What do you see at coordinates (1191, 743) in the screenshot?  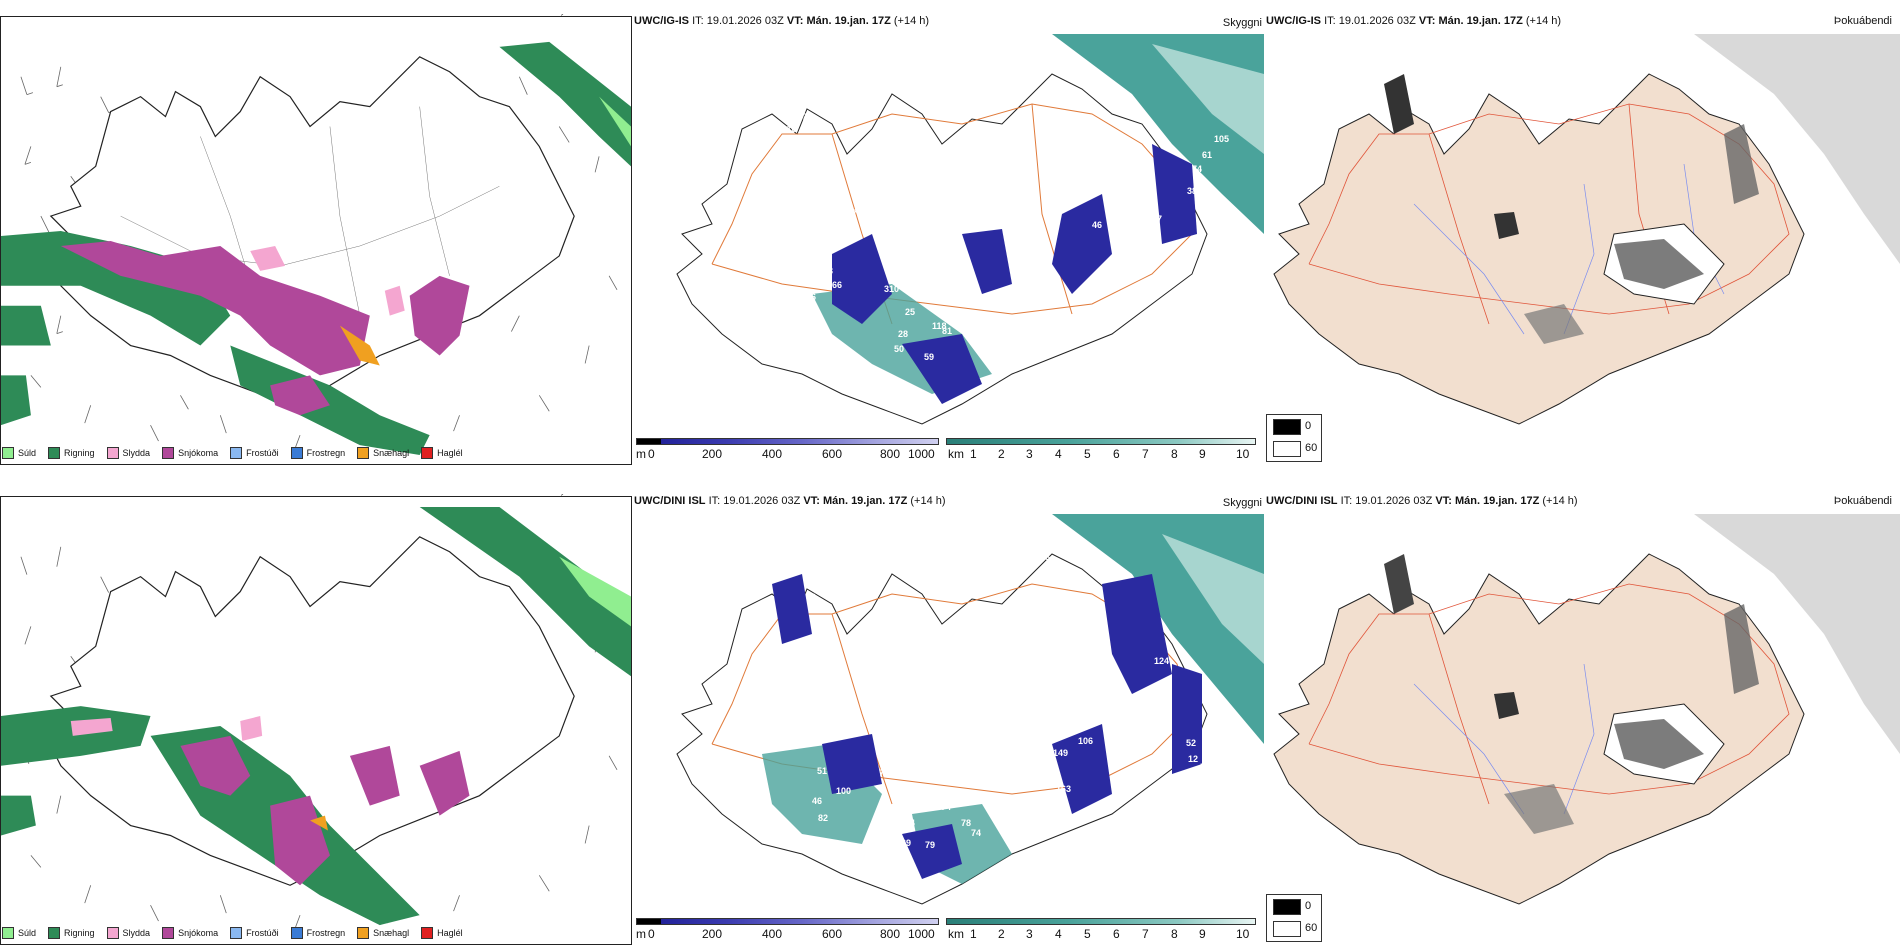 I see `visibility-value-label: 52` at bounding box center [1191, 743].